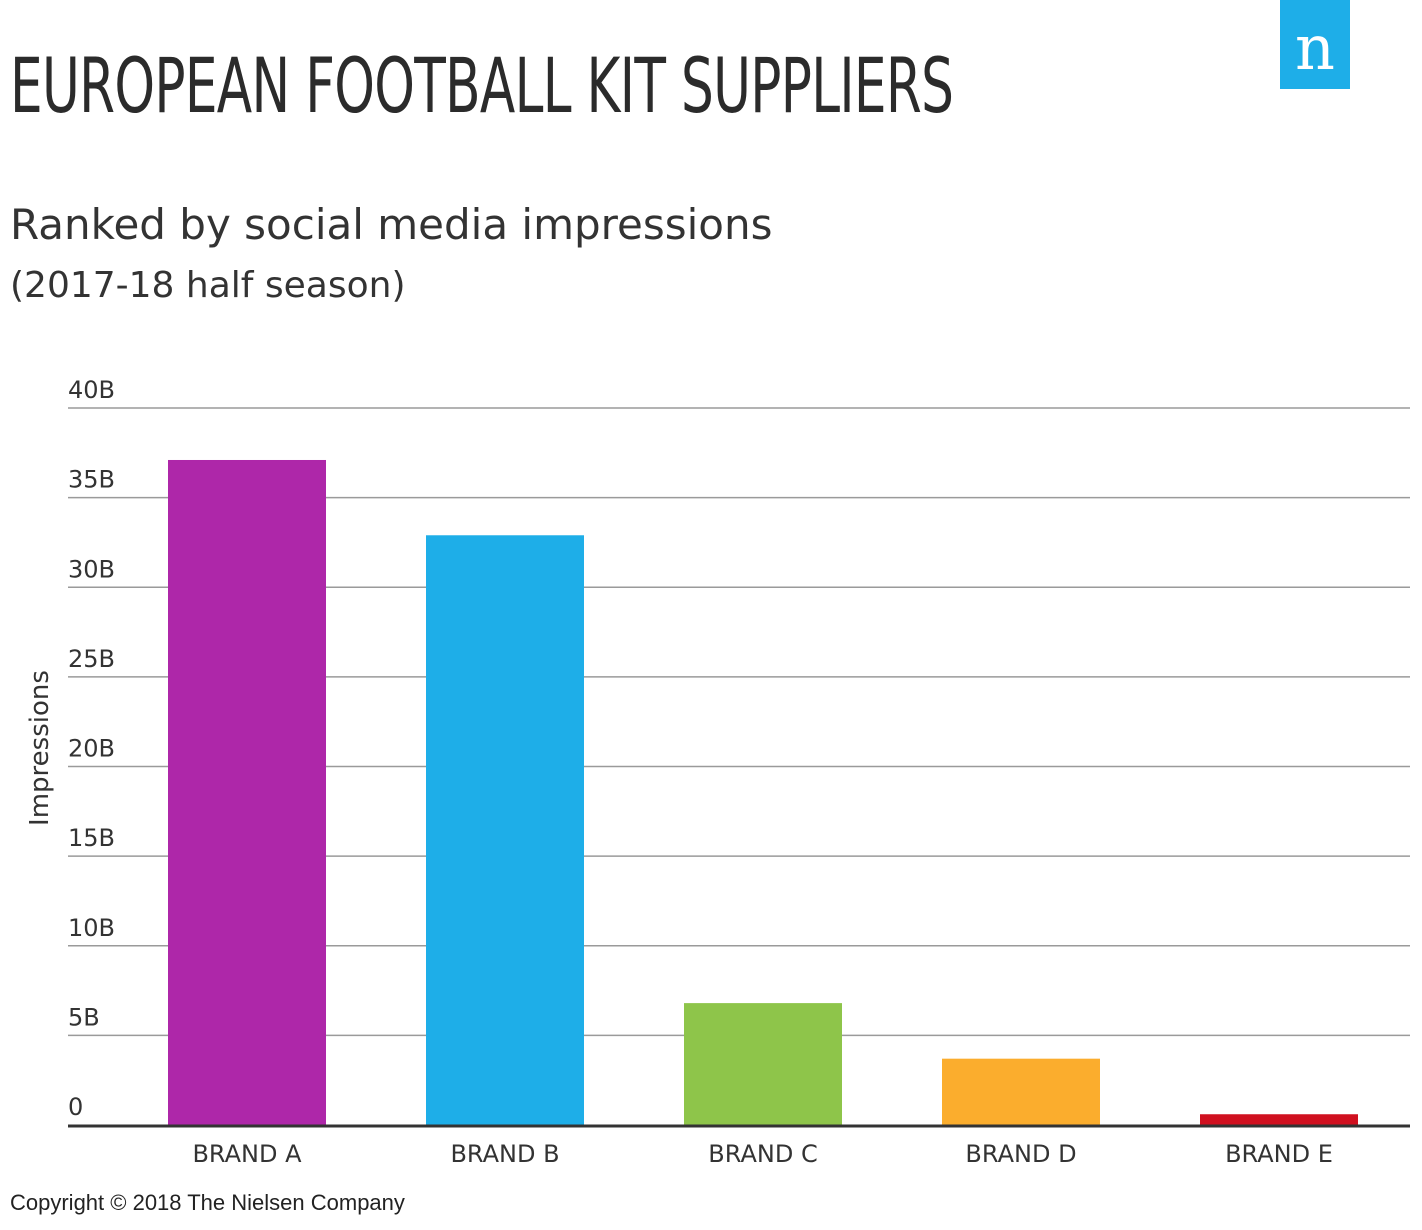 This screenshot has width=1422, height=1230. Describe the element at coordinates (84, 1017) in the screenshot. I see `y-tick-label: 5B` at that location.